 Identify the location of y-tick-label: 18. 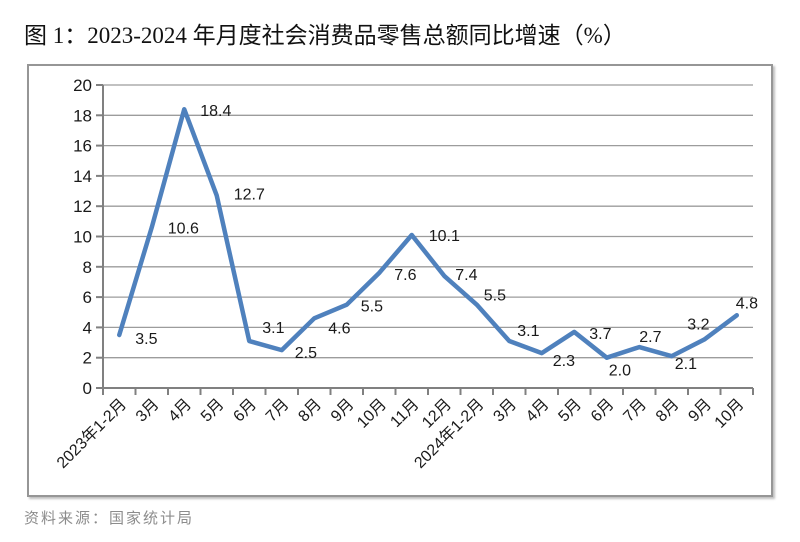
(82, 115).